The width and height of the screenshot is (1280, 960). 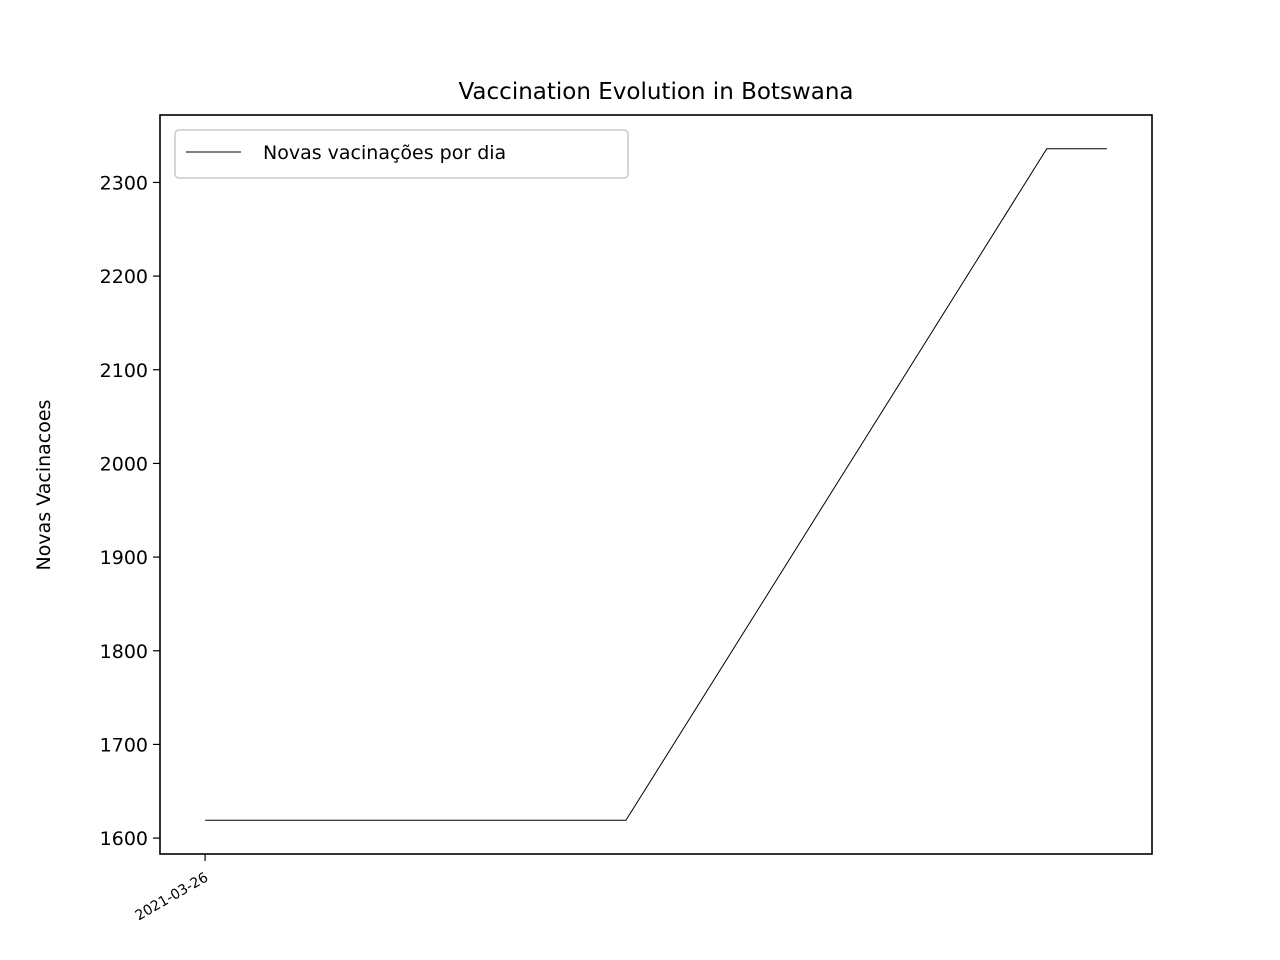 What do you see at coordinates (124, 745) in the screenshot?
I see `y-tick-label: 1700` at bounding box center [124, 745].